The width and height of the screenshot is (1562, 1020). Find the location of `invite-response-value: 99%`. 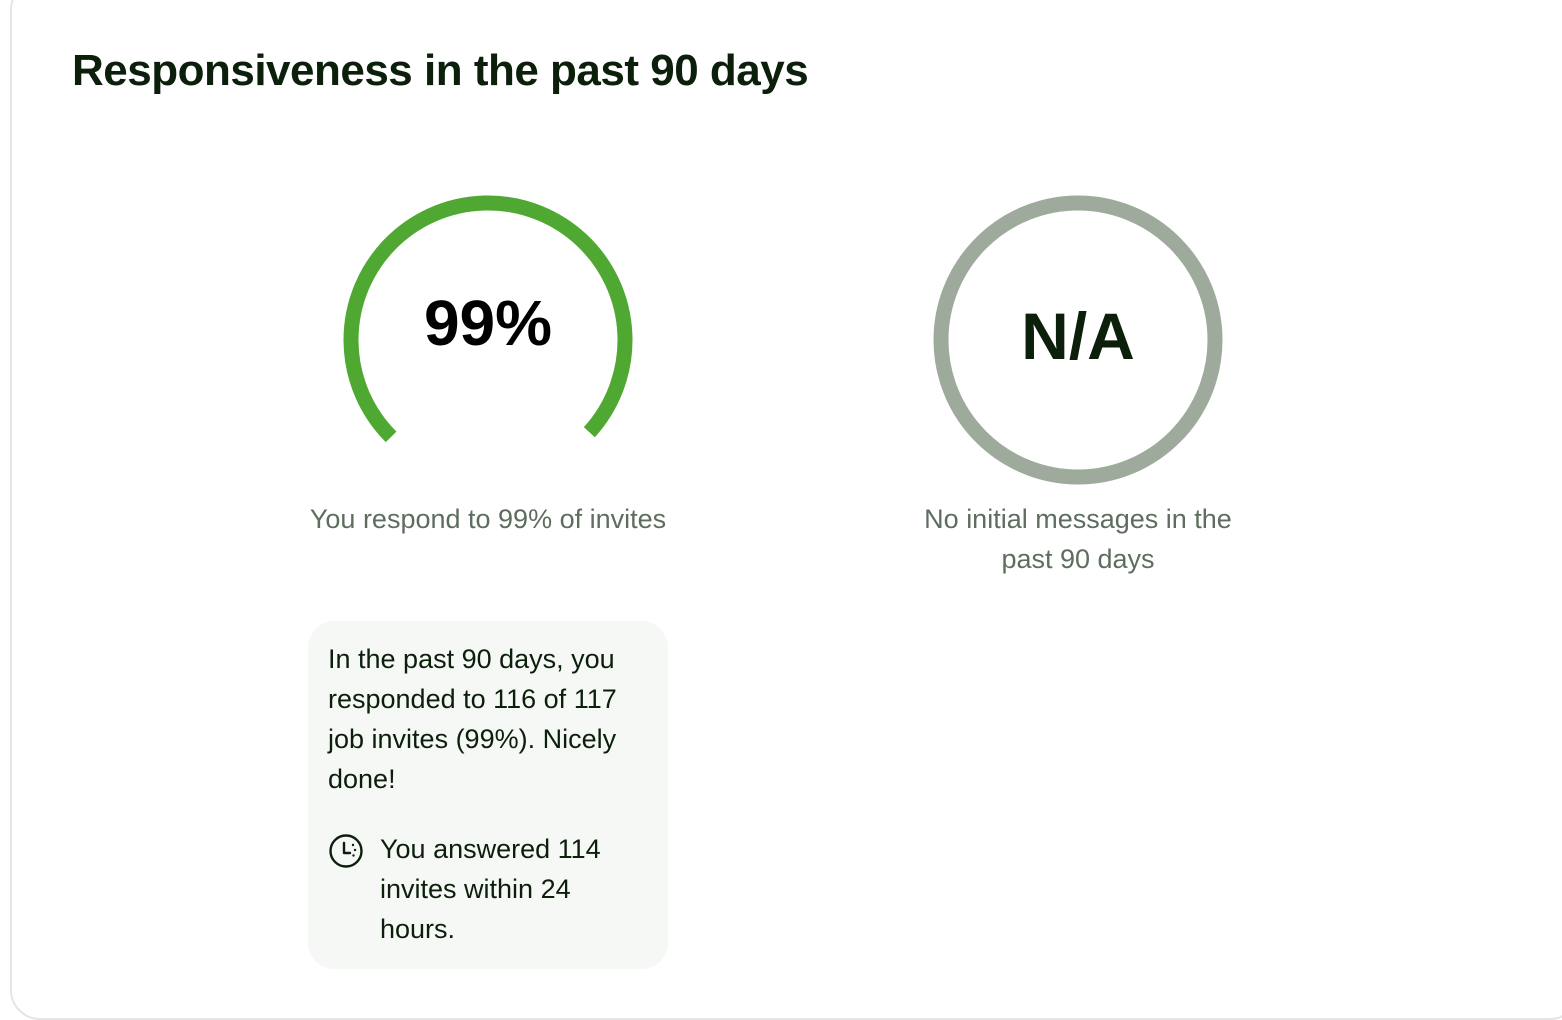

invite-response-value: 99% is located at coordinates (488, 323).